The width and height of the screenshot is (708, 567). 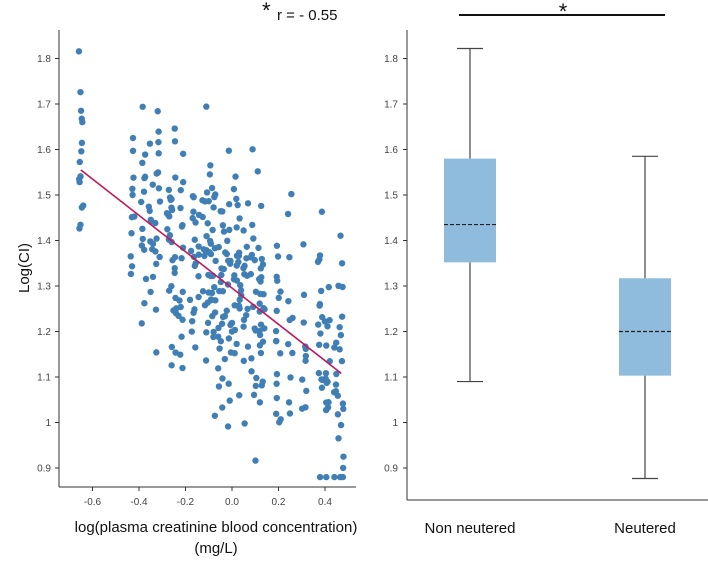 I want to click on box-group, so click(x=645, y=317).